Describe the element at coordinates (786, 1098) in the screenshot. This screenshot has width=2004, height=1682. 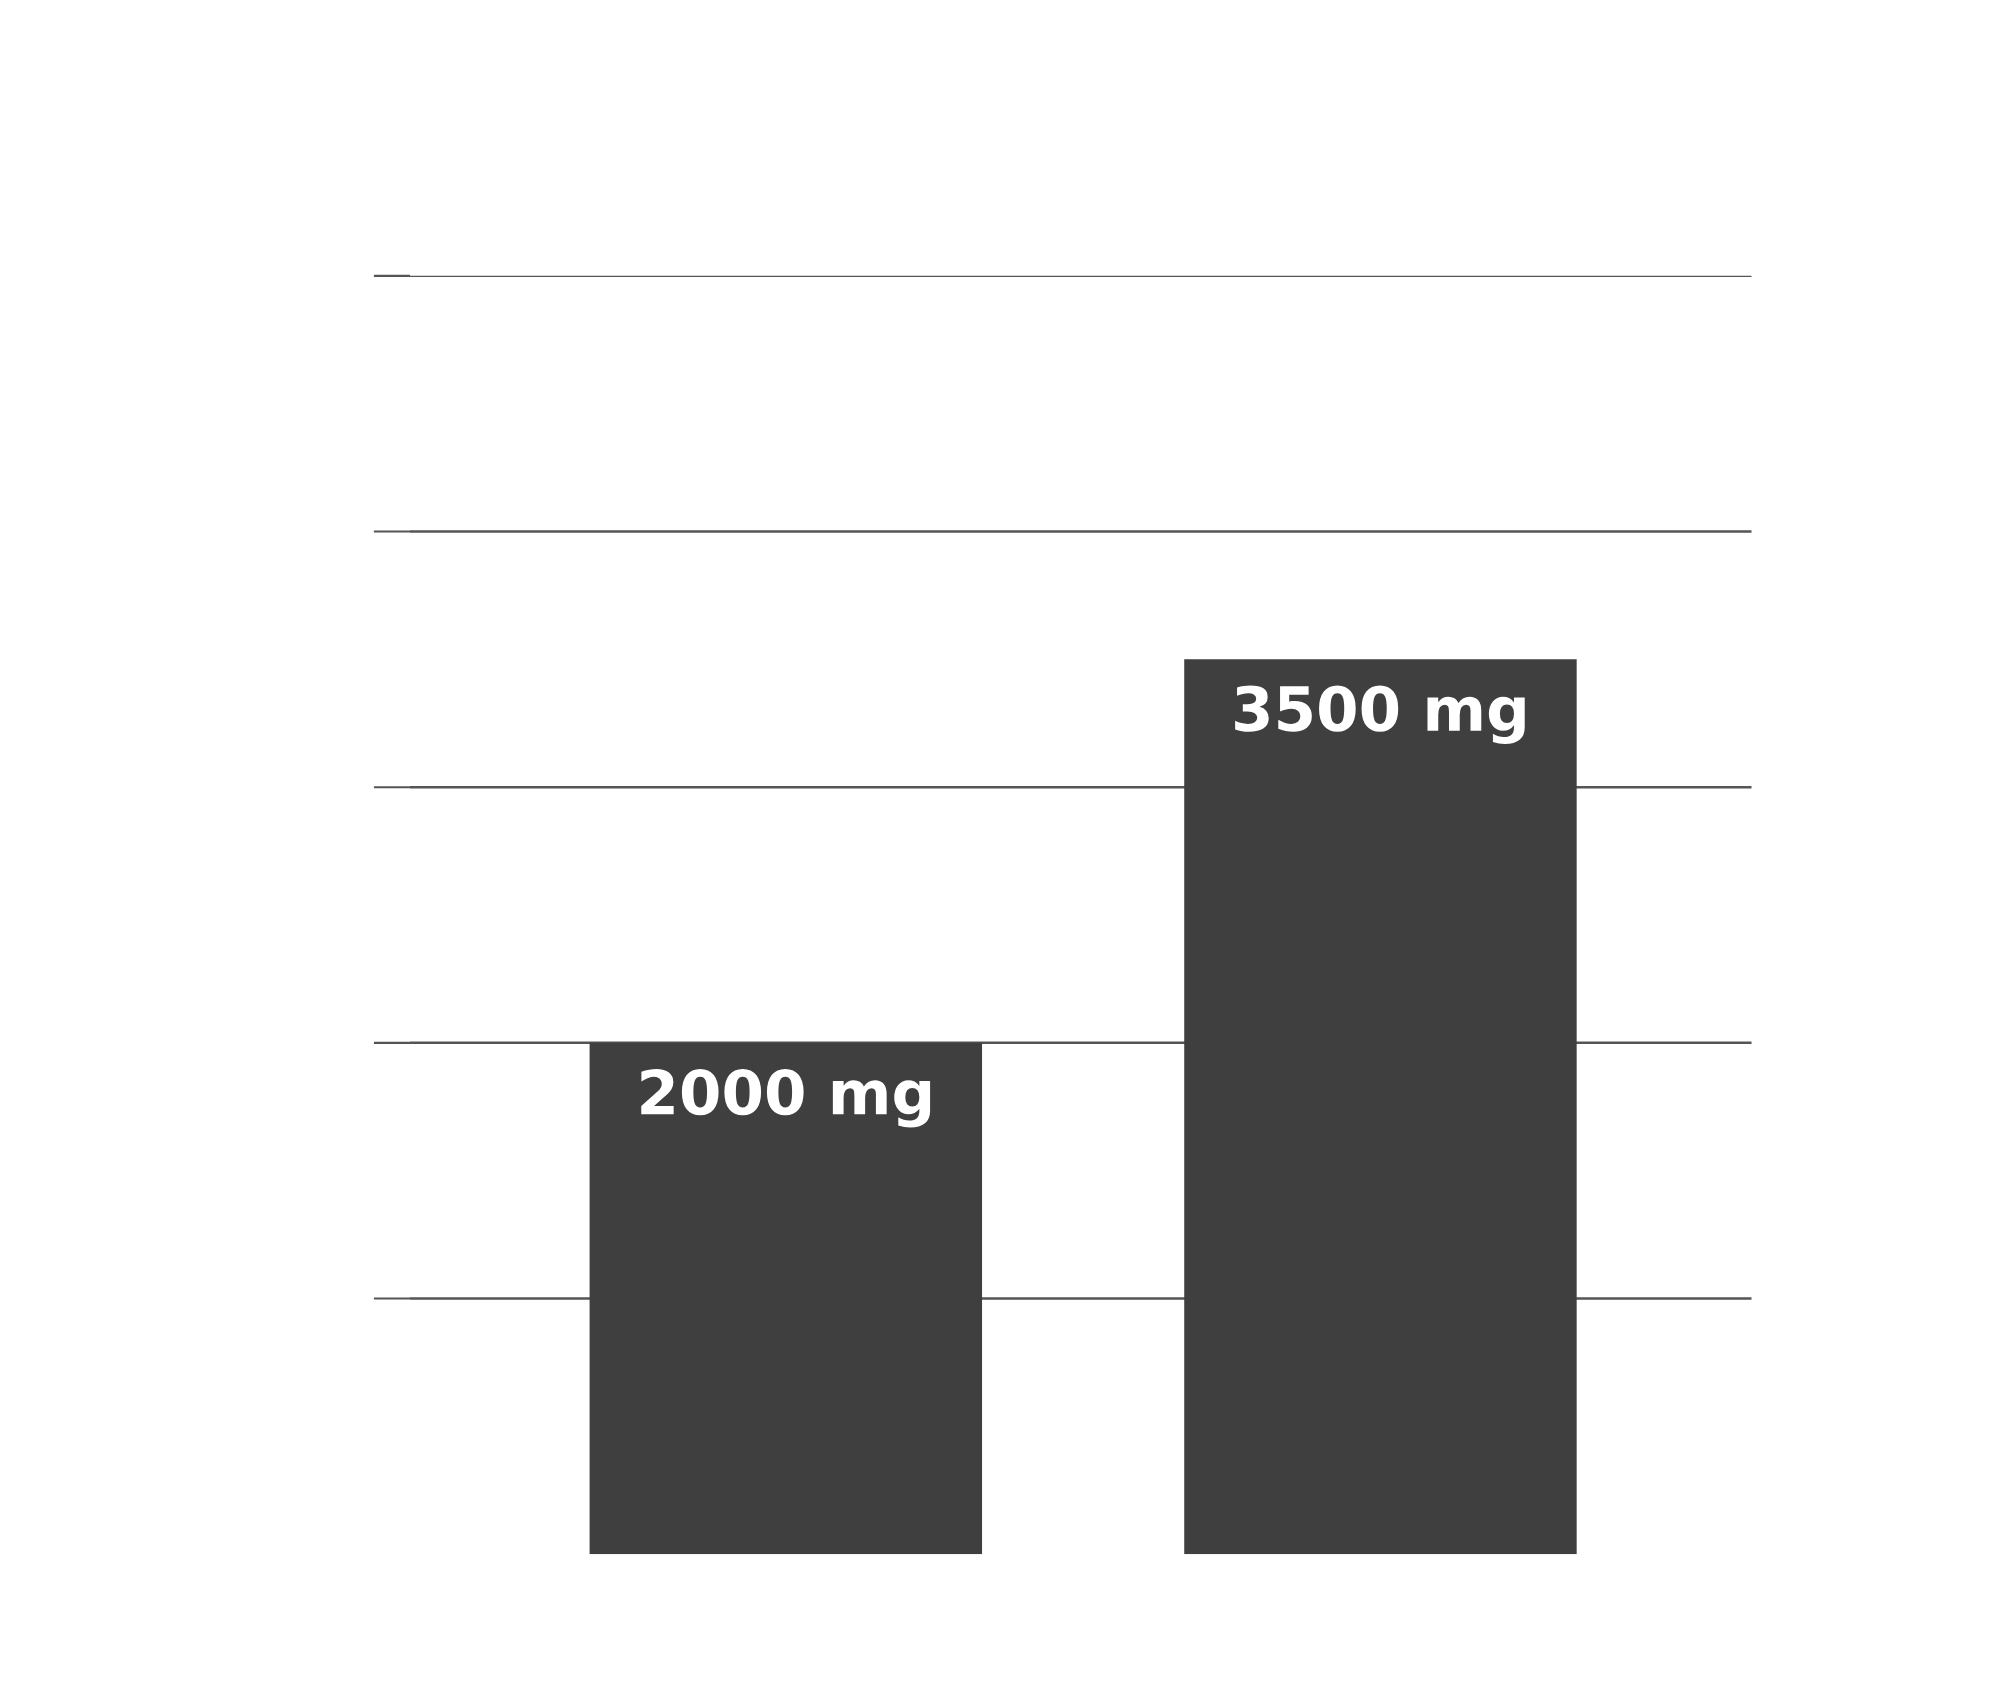
I see `data-label: 2000 mg` at that location.